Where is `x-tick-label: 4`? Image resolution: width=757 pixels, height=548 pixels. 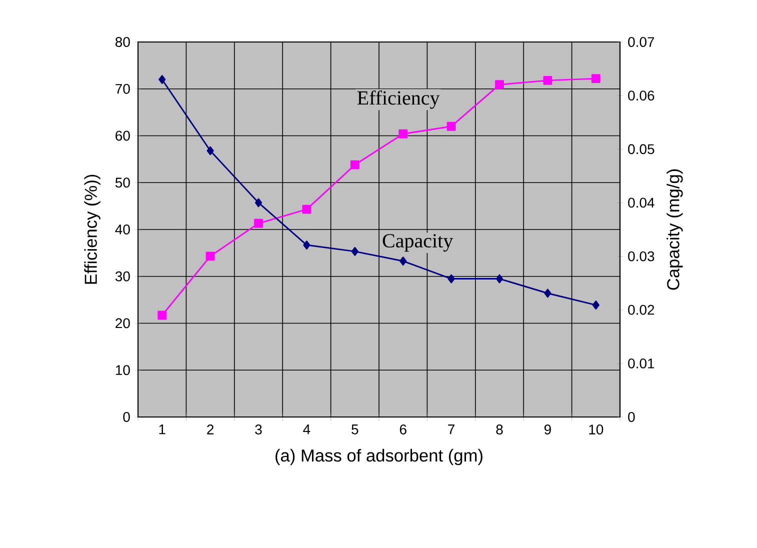
x-tick-label: 4 is located at coordinates (306, 429).